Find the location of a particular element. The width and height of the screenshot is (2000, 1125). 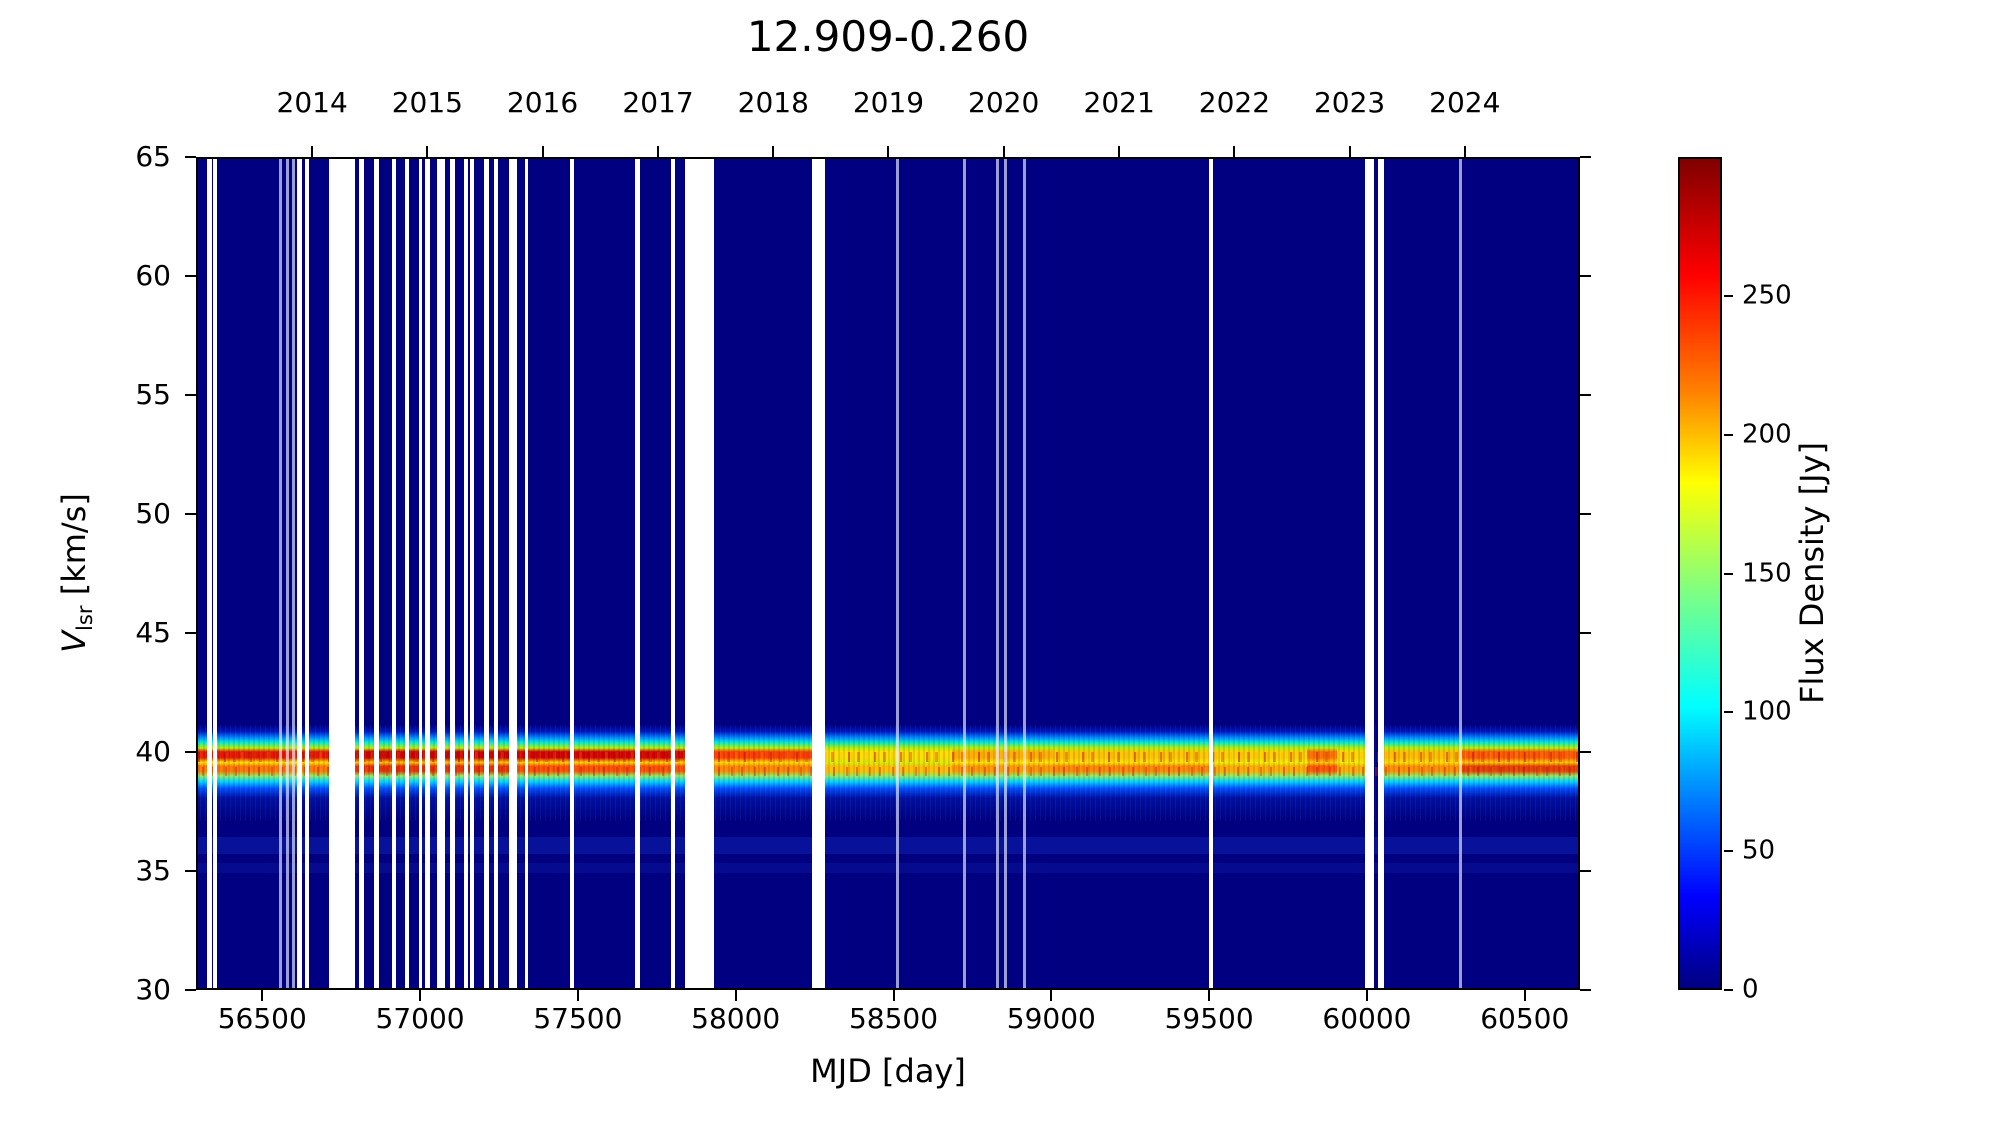

band-speckle-row-lower is located at coordinates (888, 771).